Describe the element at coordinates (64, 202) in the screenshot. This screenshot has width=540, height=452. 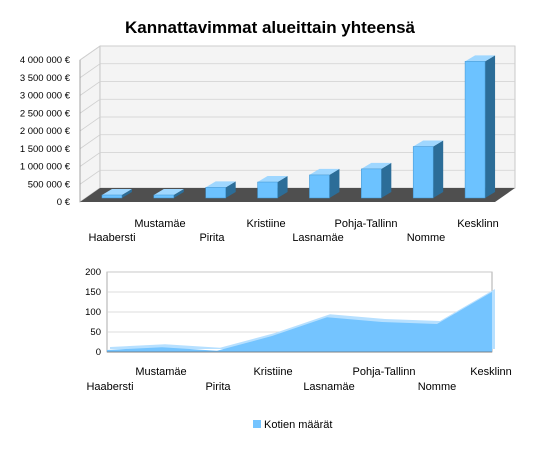
I see `y-tick-label: 0 €` at that location.